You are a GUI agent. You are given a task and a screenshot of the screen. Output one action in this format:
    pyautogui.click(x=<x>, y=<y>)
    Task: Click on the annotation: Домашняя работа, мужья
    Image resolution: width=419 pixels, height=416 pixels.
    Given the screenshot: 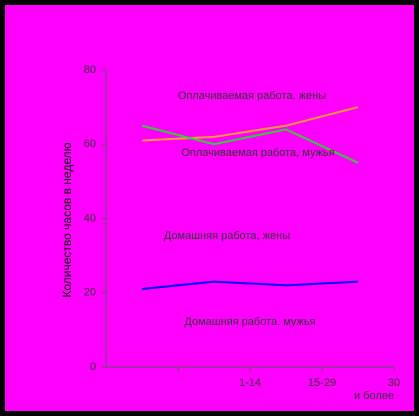 What is the action you would take?
    pyautogui.click(x=249, y=322)
    